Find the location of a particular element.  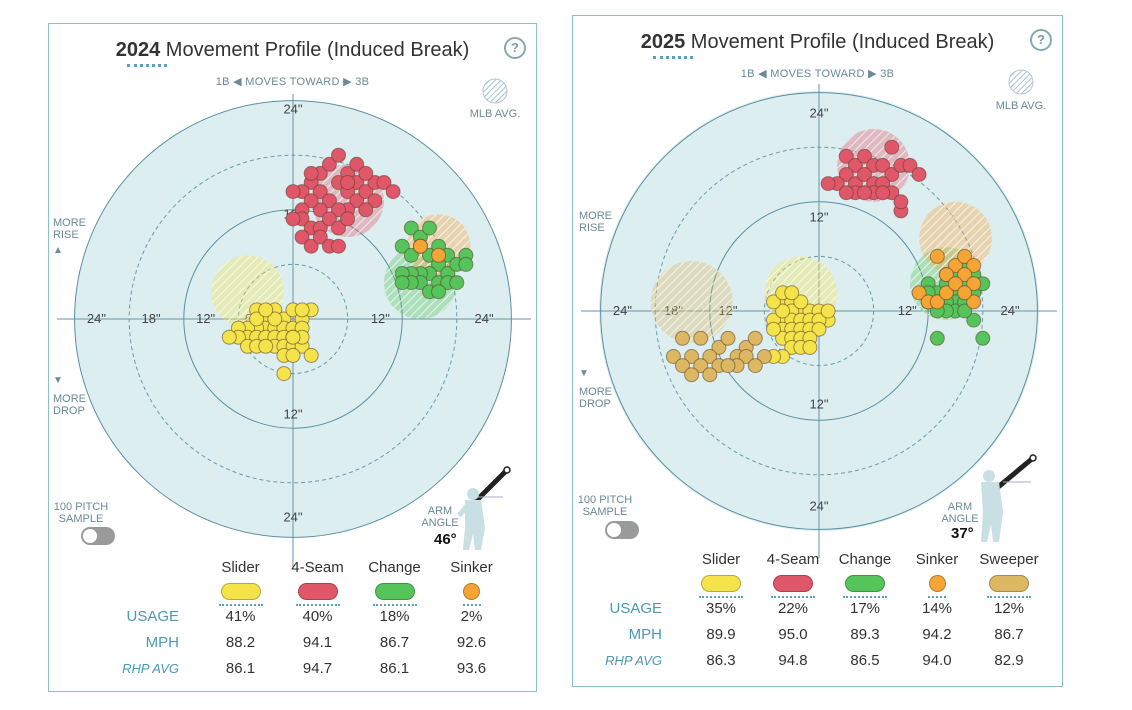

panel-title: 2025 Movement Profile (Induced Break) is located at coordinates (817, 42).